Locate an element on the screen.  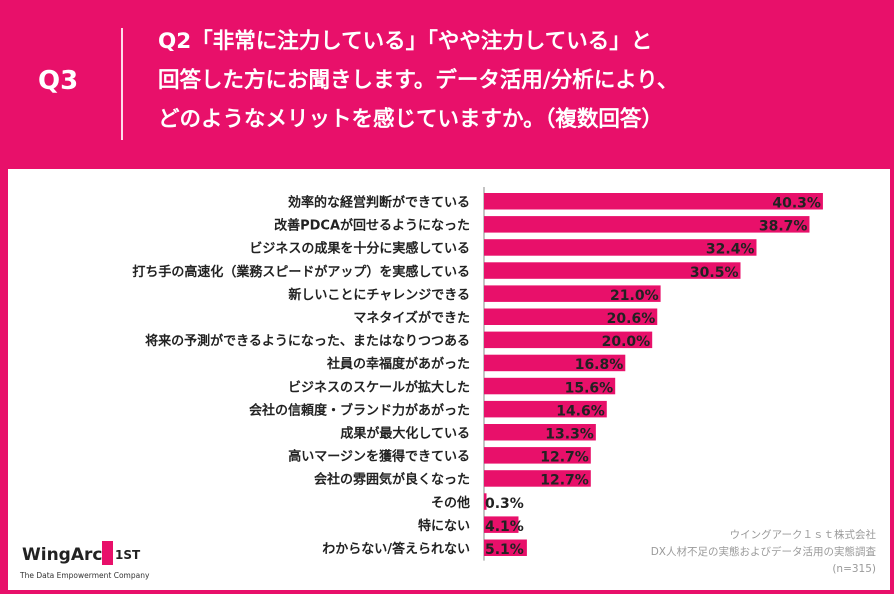
value-label: 5.1% is located at coordinates (504, 550).